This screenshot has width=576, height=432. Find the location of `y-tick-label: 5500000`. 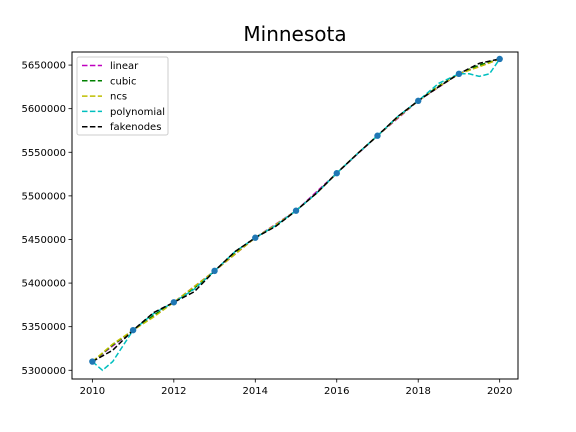

y-tick-label: 5500000 is located at coordinates (43, 196).